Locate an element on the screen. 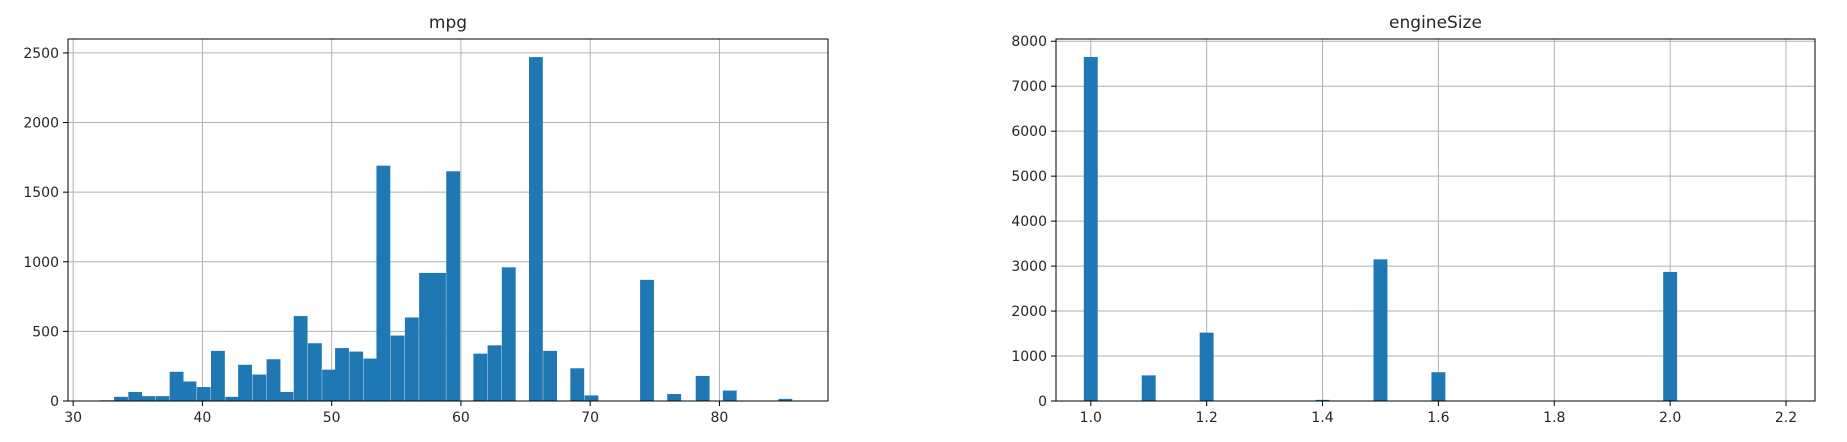 This screenshot has width=1847, height=442. y-tick-label: 7000 is located at coordinates (1029, 87).